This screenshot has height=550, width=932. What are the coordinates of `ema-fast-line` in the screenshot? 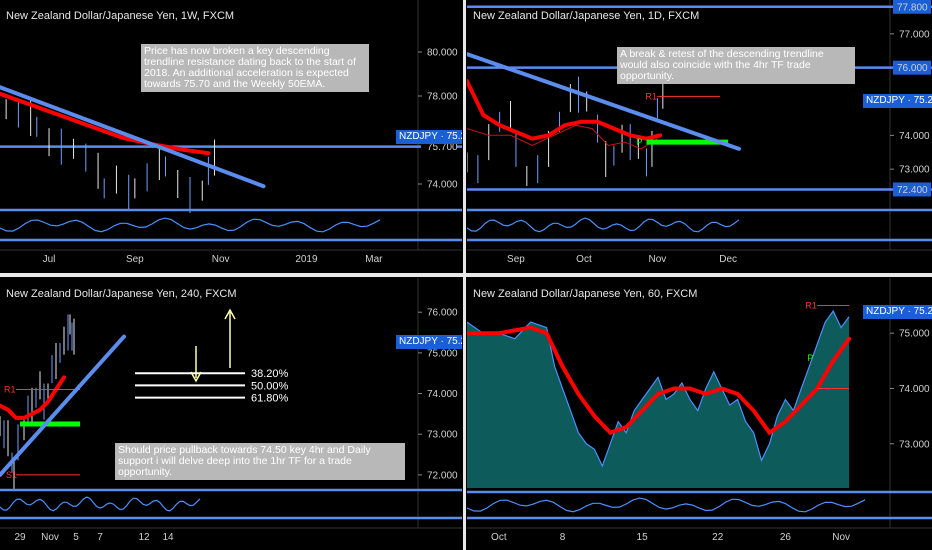 It's located at (562, 137).